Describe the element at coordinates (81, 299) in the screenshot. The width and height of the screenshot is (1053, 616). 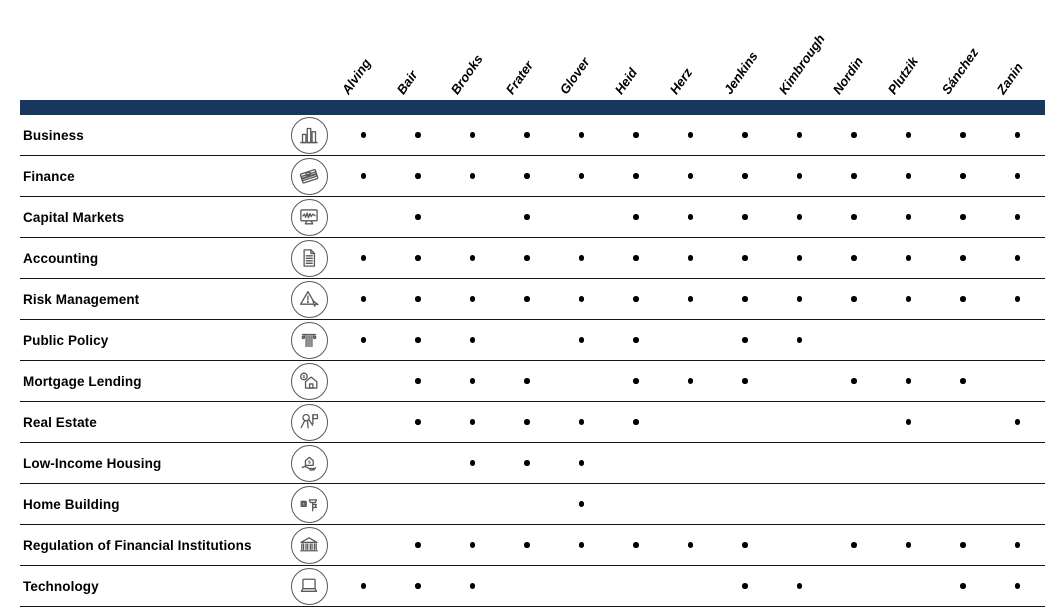
I see `row-label: Risk Management` at that location.